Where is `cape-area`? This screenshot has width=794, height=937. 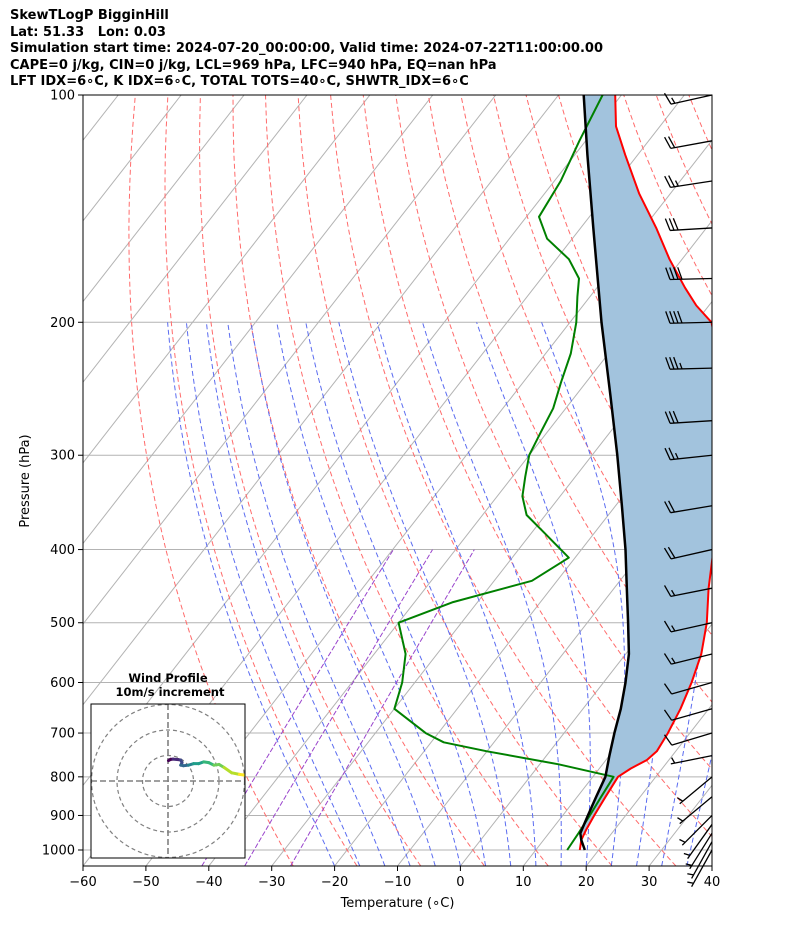
cape-area is located at coordinates (646, 469).